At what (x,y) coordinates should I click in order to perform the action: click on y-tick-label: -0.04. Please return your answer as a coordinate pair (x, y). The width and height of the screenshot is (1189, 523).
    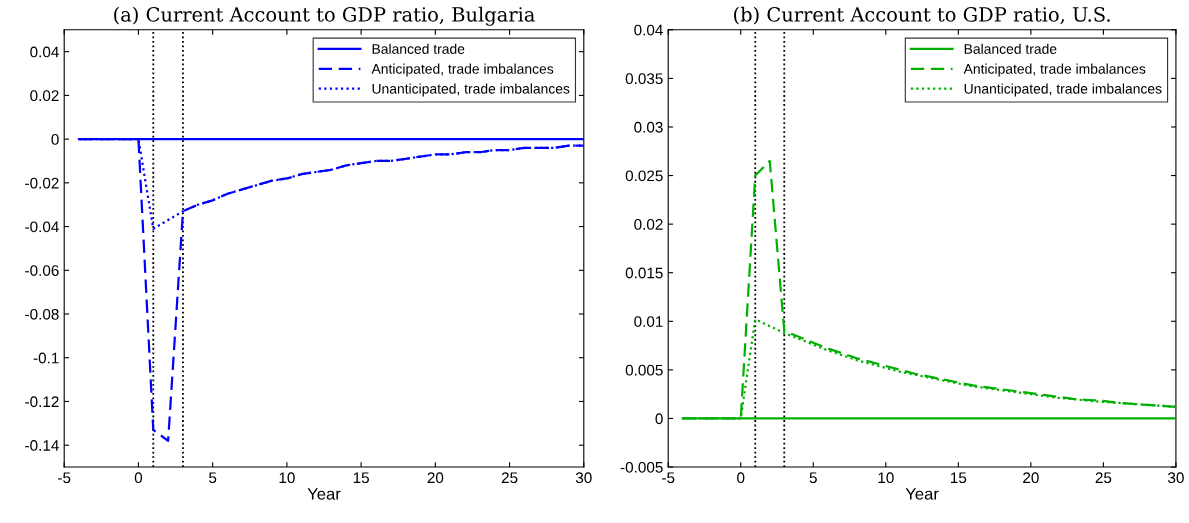
    Looking at the image, I should click on (42, 227).